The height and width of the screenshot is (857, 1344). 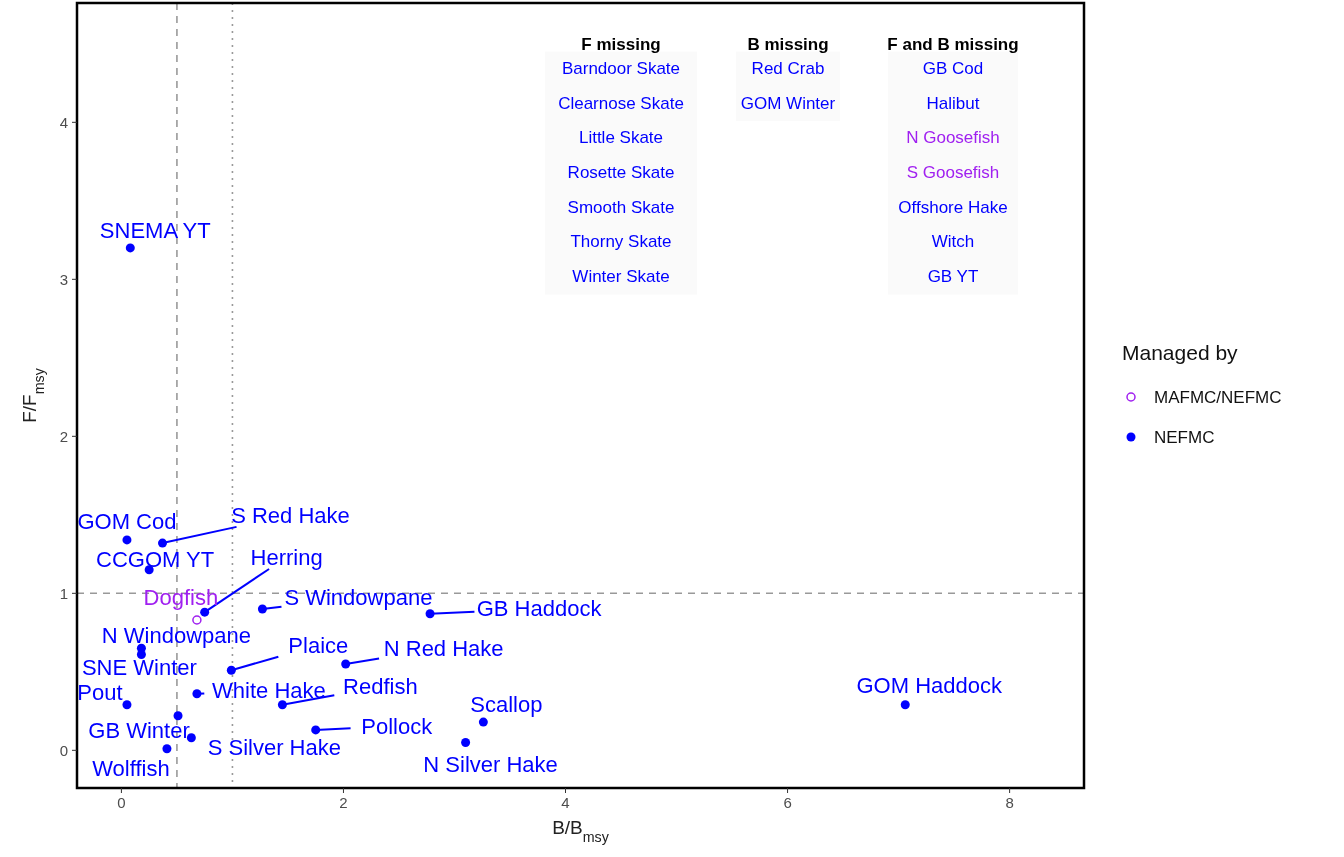 I want to click on y-tick-label: 1, so click(x=63, y=593).